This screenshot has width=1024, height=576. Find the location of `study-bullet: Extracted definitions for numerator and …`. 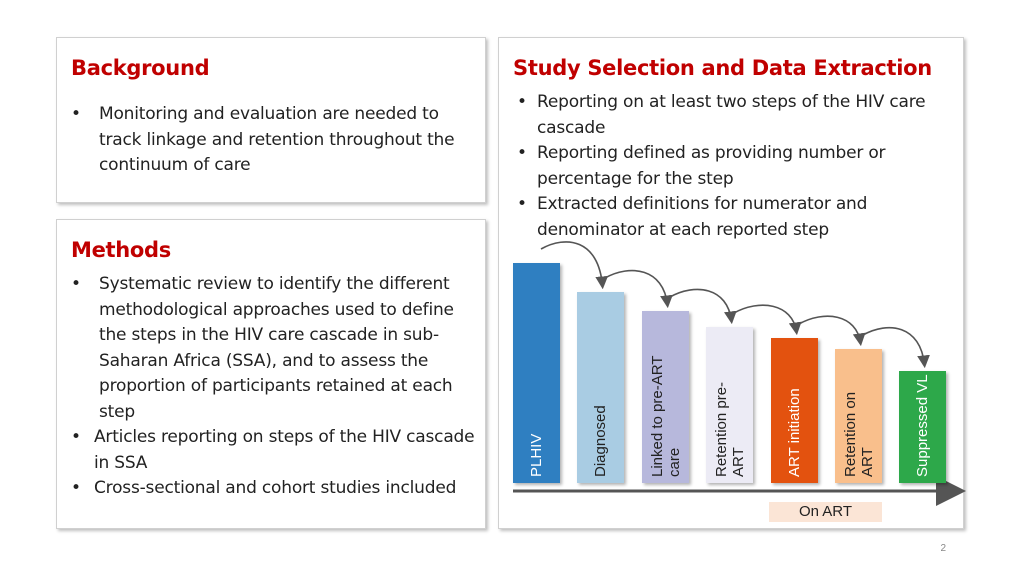

study-bullet: Extracted definitions for numerator and … is located at coordinates (733, 217).